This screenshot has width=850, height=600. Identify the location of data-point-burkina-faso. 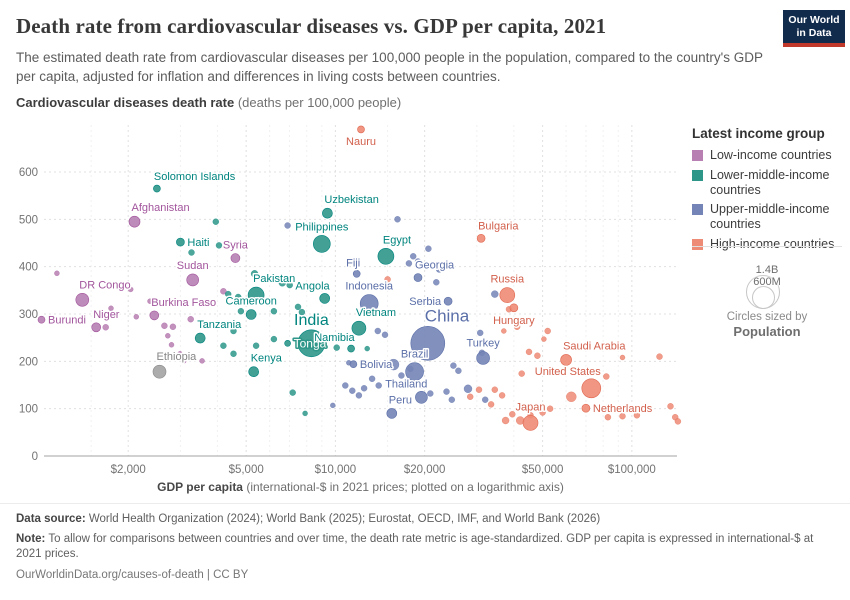
(154, 315).